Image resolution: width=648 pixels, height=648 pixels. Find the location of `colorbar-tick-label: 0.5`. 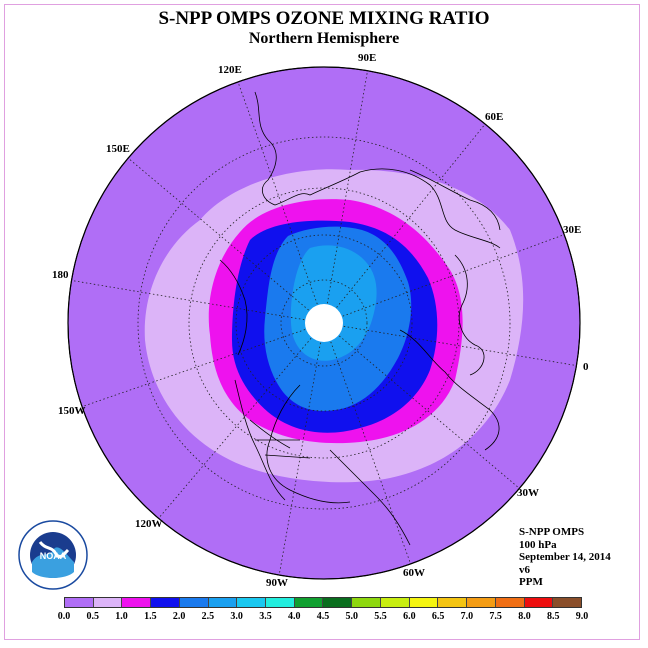

colorbar-tick-label: 0.5 is located at coordinates (93, 616).